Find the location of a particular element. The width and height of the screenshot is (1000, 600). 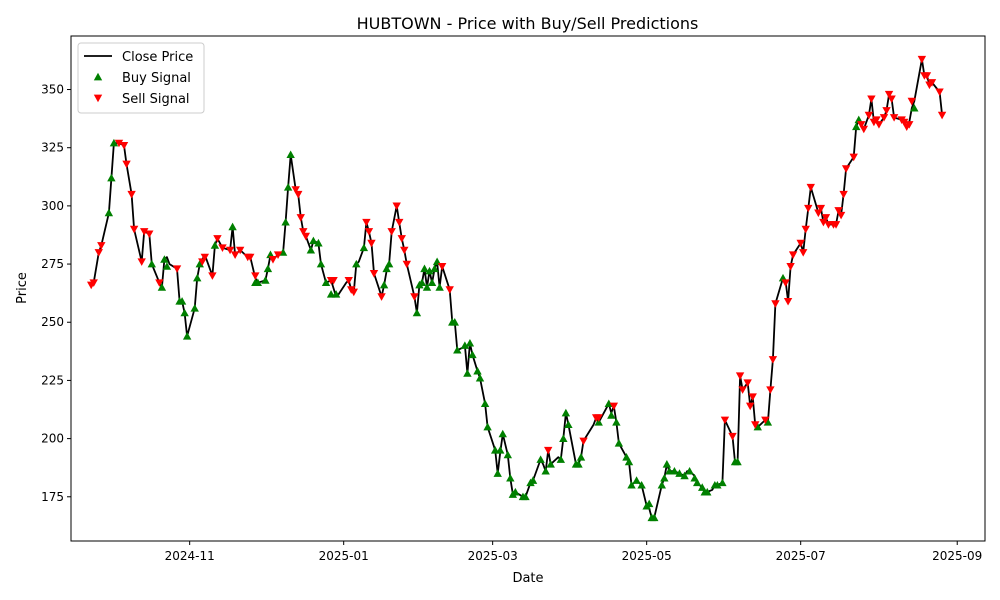

x-tick-label: 2025-01 is located at coordinates (344, 556).